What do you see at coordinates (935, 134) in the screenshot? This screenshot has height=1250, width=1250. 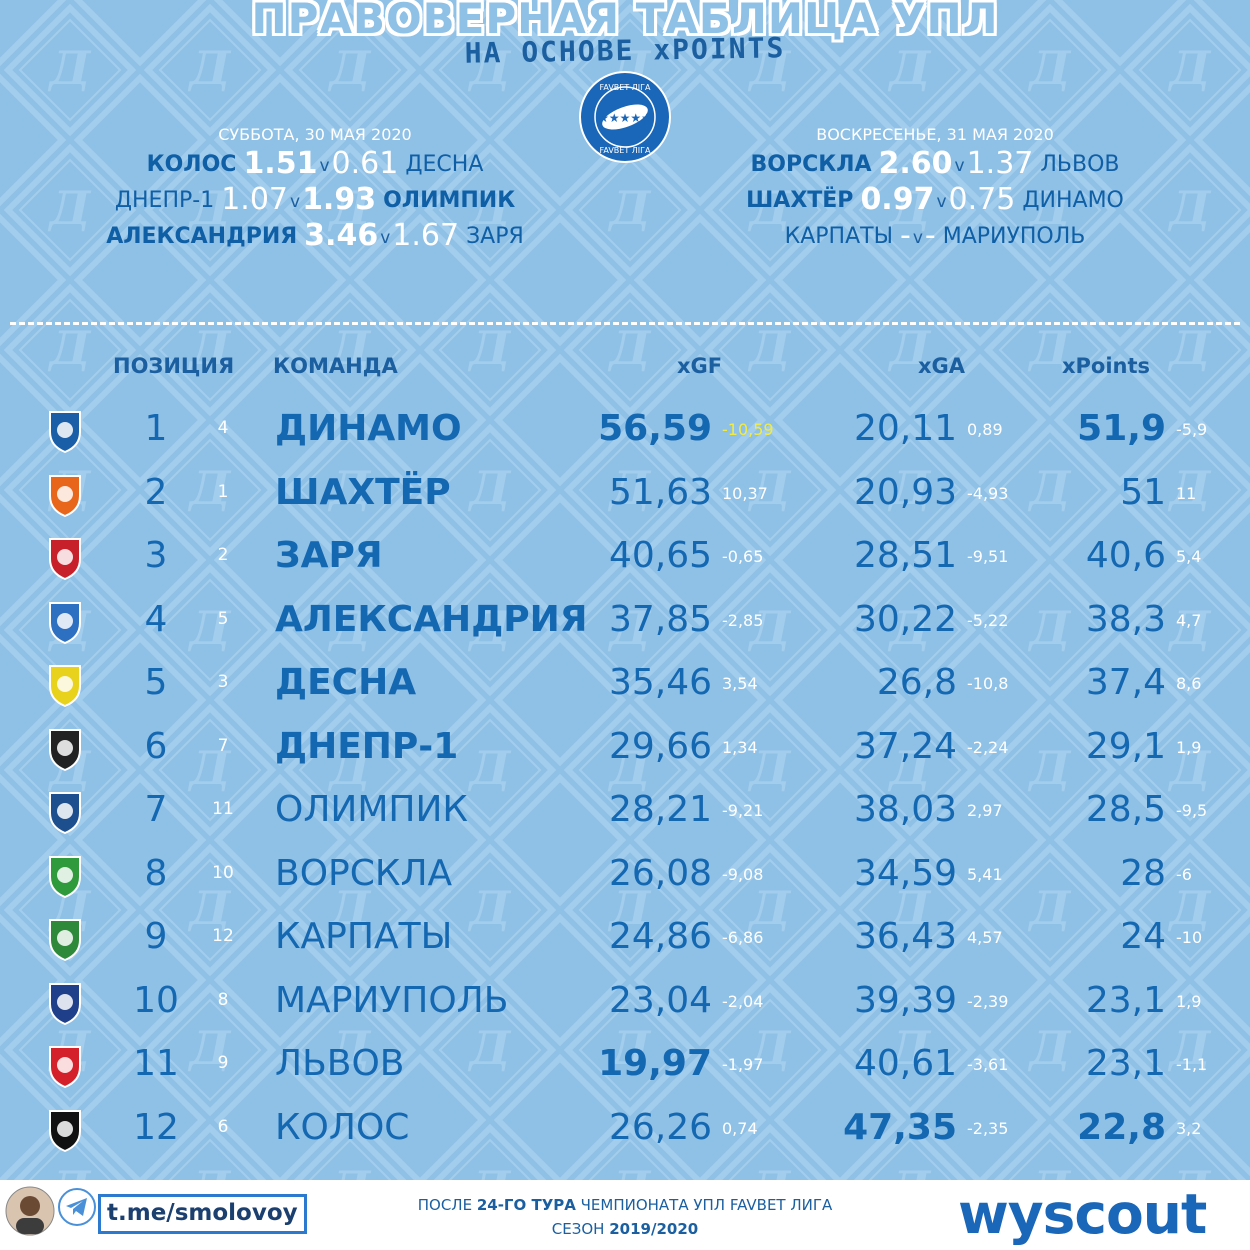 I see `day-label: ВОСКРЕСЕНЬЕ, 31 МАЯ 2020` at bounding box center [935, 134].